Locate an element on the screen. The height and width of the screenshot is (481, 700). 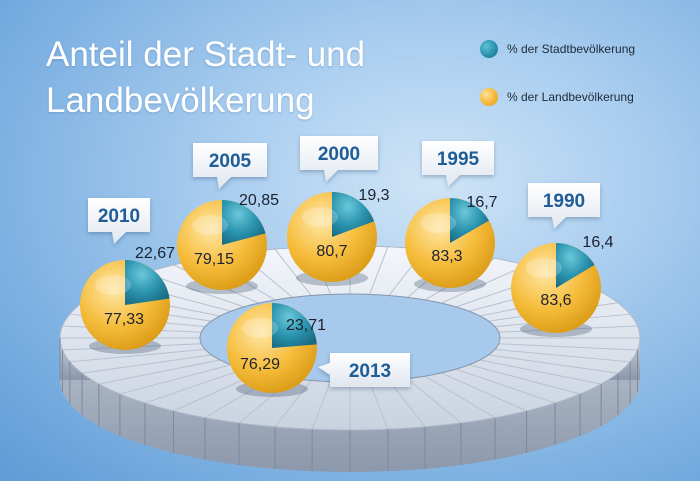
data-label-land-1990: 83,6 is located at coordinates (555, 300).